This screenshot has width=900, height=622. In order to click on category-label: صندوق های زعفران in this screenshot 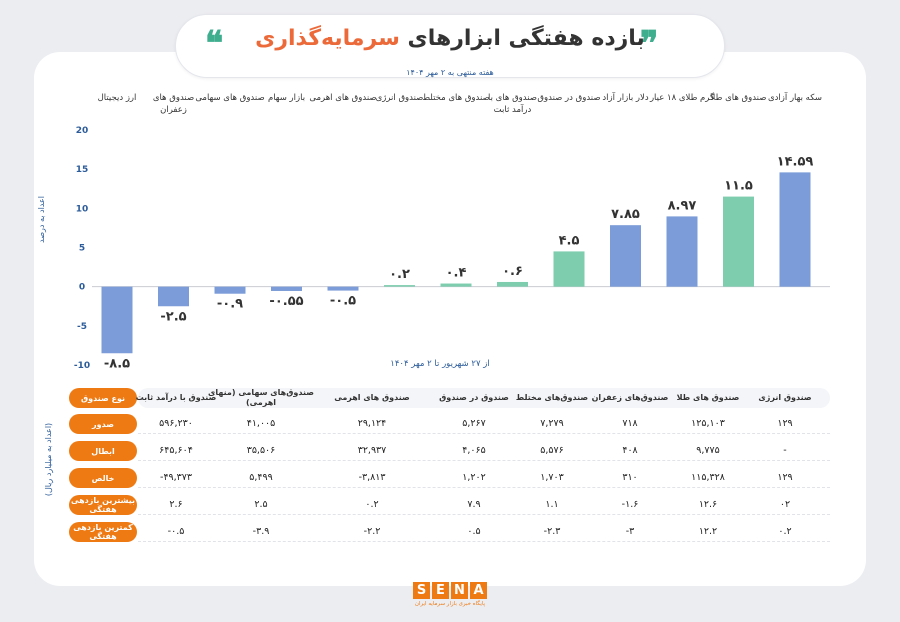, I will do `click(173, 104)`.